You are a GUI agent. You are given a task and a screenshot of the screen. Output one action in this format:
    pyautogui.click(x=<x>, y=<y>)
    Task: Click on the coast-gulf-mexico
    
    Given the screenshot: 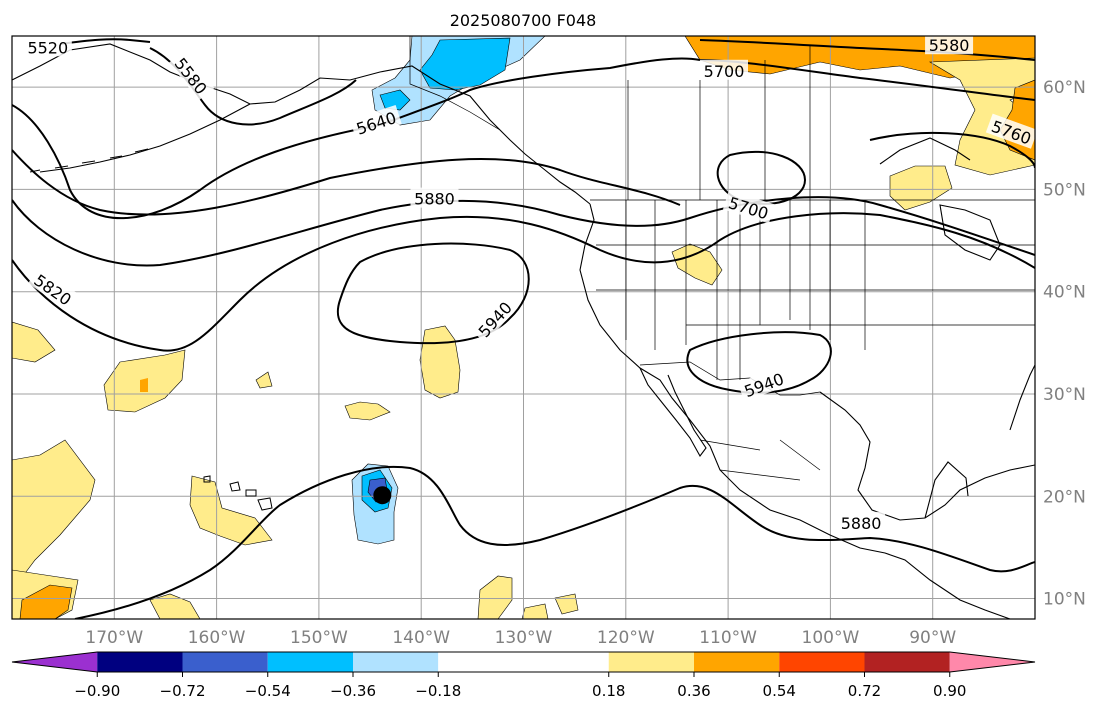 What is the action you would take?
    pyautogui.click(x=927, y=456)
    